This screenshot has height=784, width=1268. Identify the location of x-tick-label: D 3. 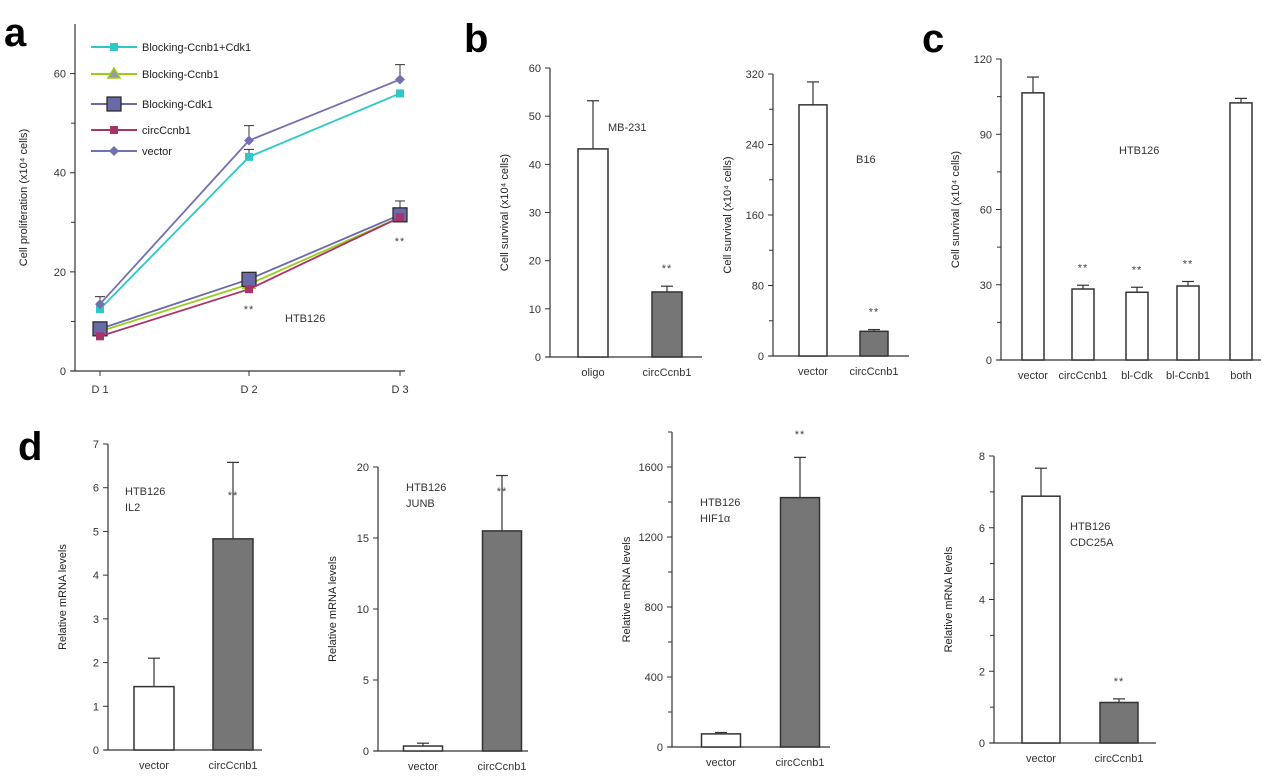
(399, 390).